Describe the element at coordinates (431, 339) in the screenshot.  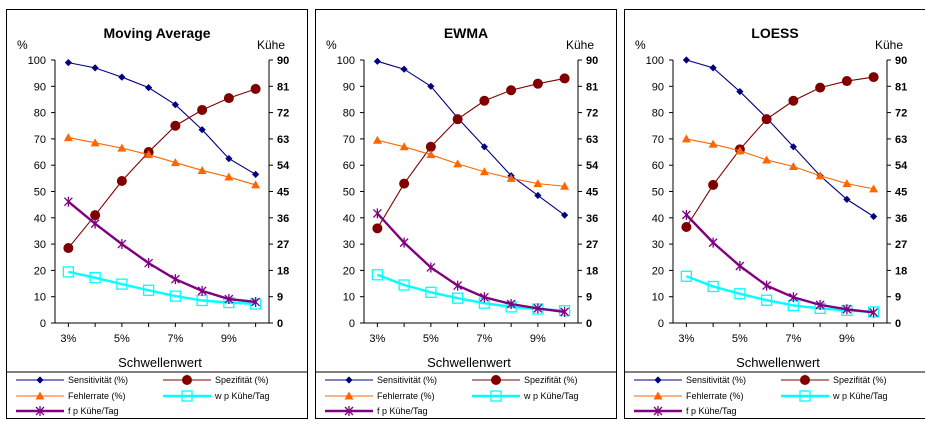
I see `x-tick-label: 5%` at that location.